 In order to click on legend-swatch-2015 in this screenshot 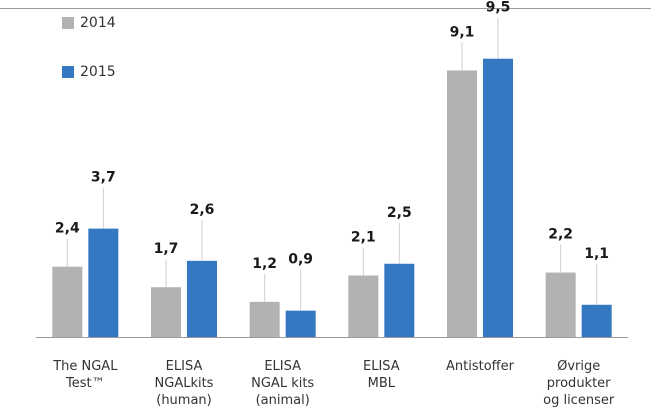, I will do `click(68, 72)`.